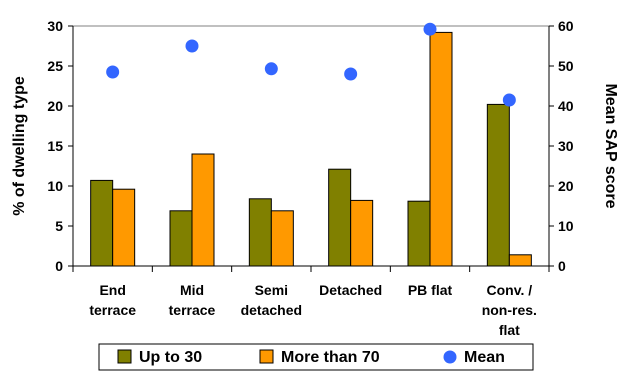 Image resolution: width=618 pixels, height=383 pixels. Describe the element at coordinates (330, 357) in the screenshot. I see `legend-label-more-than-70: More than 70` at that location.